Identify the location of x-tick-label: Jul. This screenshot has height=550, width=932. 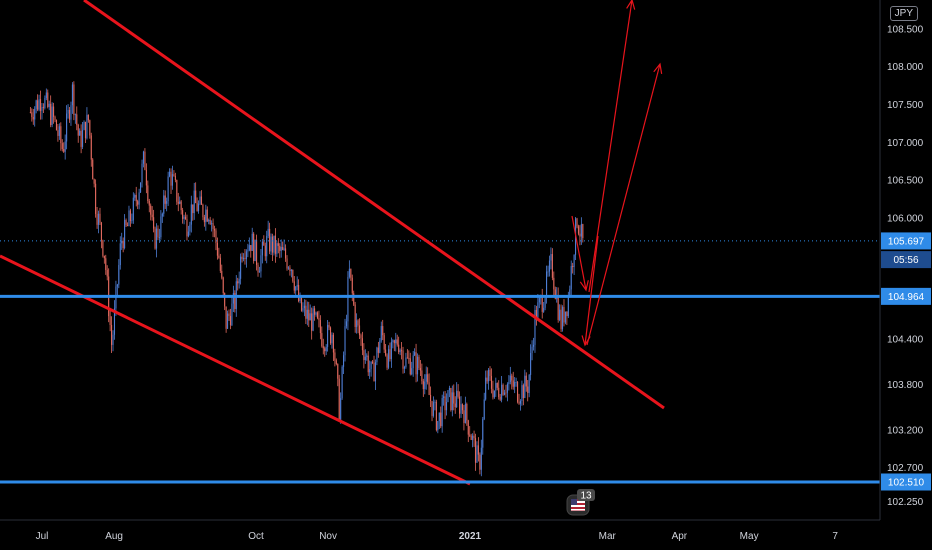
(42, 536).